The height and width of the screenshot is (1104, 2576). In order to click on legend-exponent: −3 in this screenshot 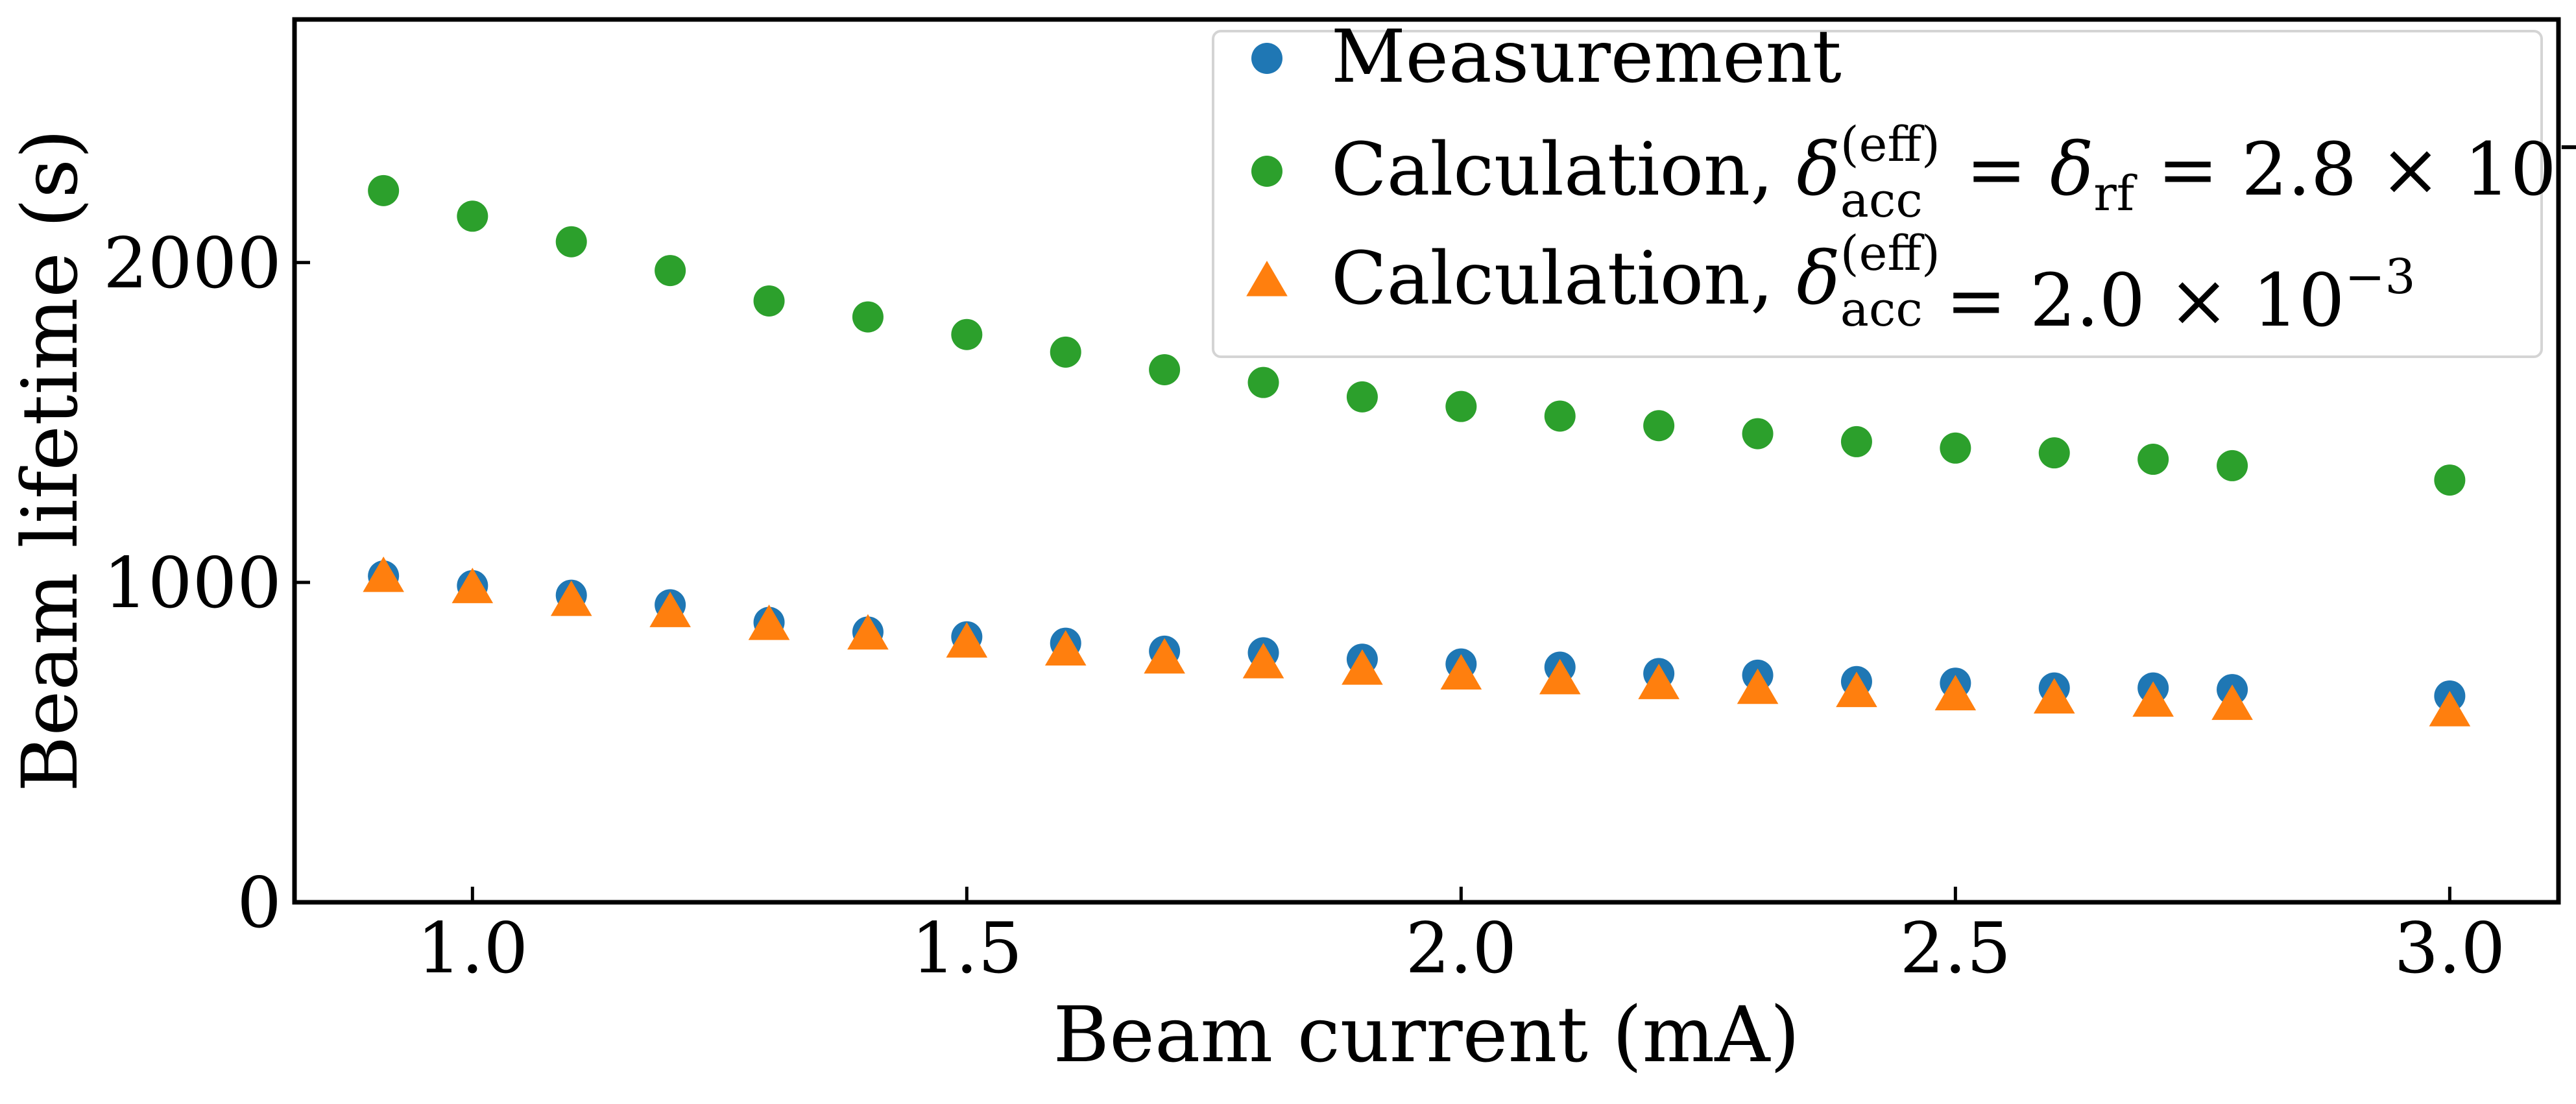, I will do `click(2380, 277)`.